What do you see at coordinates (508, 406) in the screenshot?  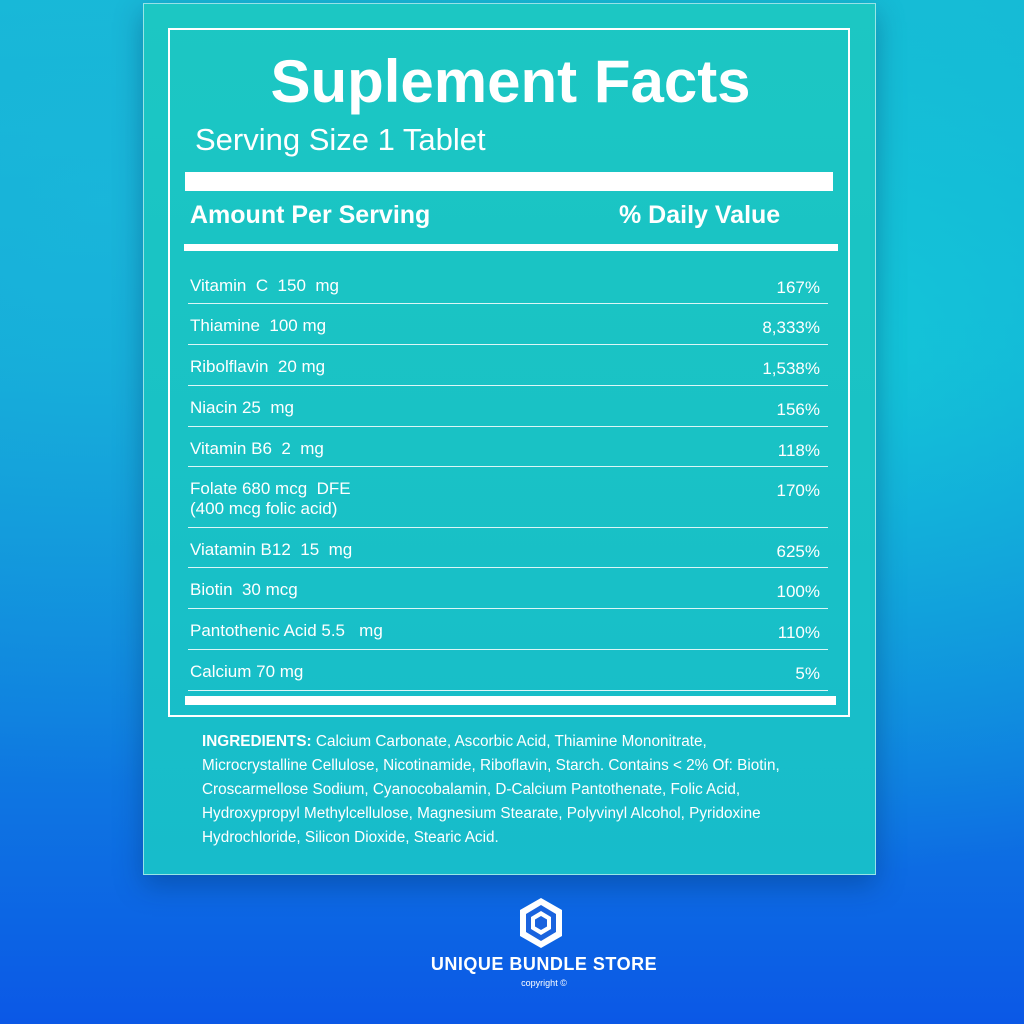 I see `nutrient-row: Niacin 25 mg 156%` at bounding box center [508, 406].